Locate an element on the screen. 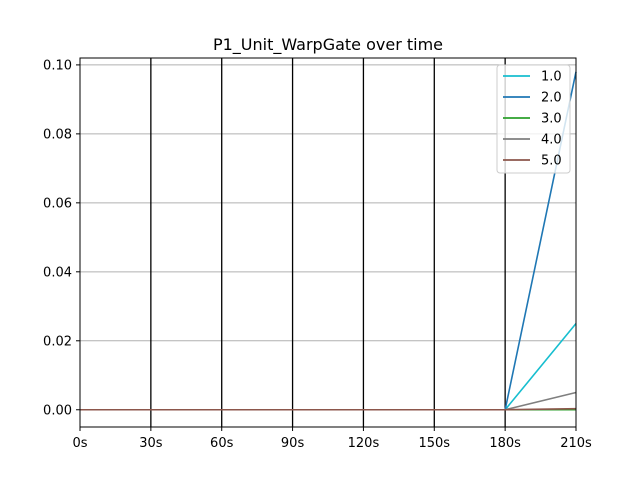 This screenshot has height=480, width=640. legend-box is located at coordinates (533, 119).